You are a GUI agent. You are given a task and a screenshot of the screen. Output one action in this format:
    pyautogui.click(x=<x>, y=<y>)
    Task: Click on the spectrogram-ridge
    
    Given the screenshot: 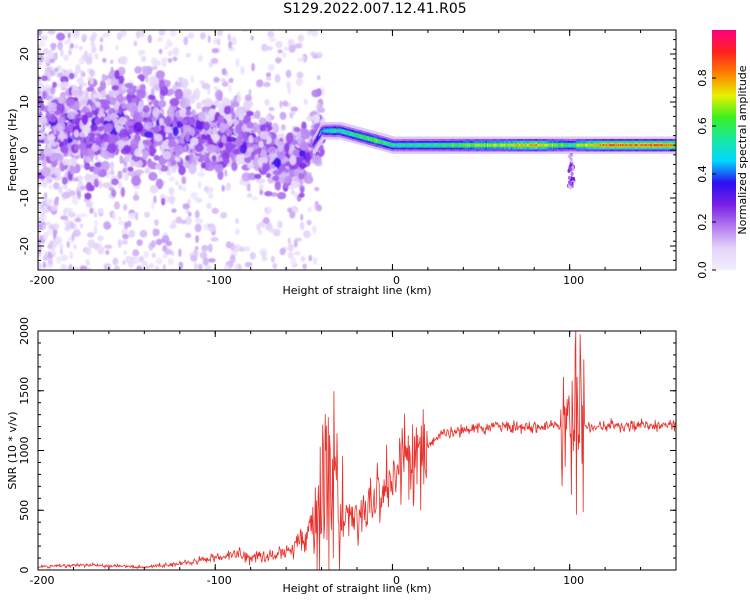 What is the action you would take?
    pyautogui.click(x=494, y=156)
    